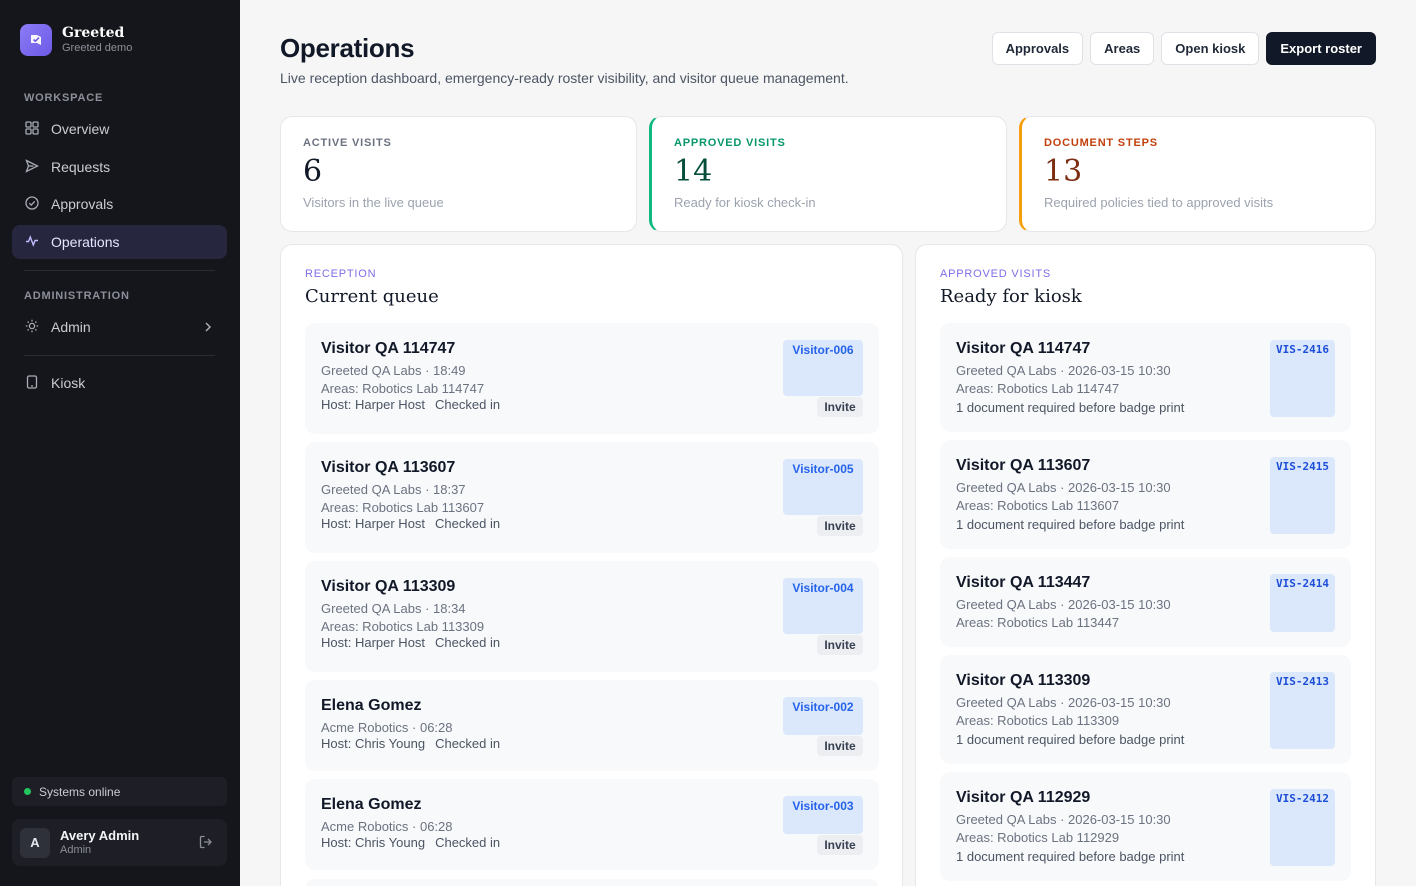 This screenshot has width=1416, height=886. I want to click on visit-areas: Areas: Robotics Lab 114747, so click(1038, 388).